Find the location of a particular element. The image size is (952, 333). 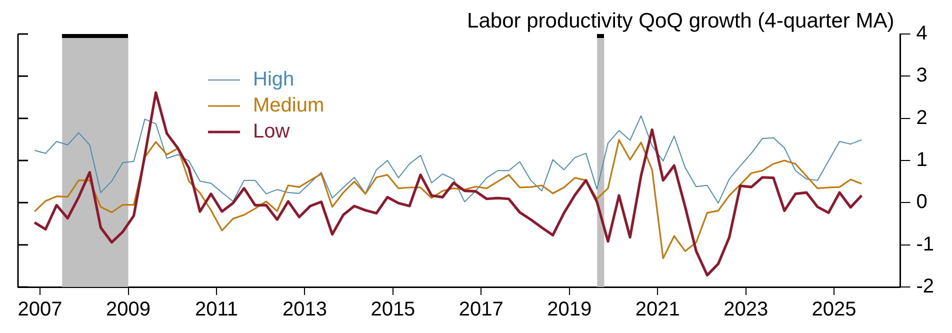

x-tick-label: 2013 is located at coordinates (304, 309).